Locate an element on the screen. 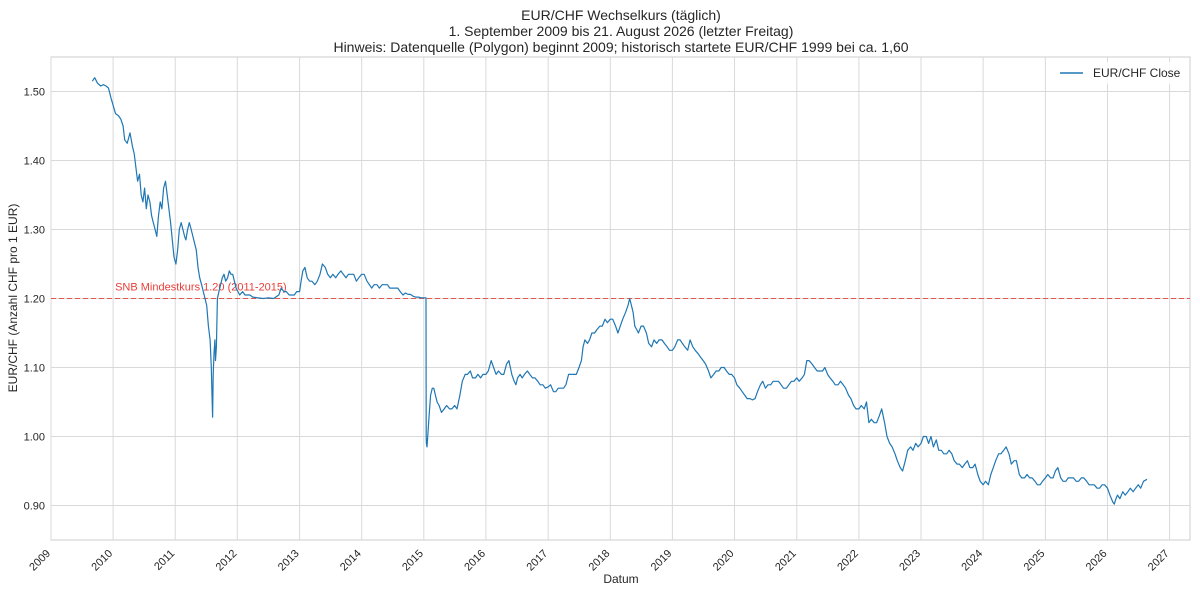 The image size is (1200, 600). x-tick-label: 2013 is located at coordinates (289, 561).